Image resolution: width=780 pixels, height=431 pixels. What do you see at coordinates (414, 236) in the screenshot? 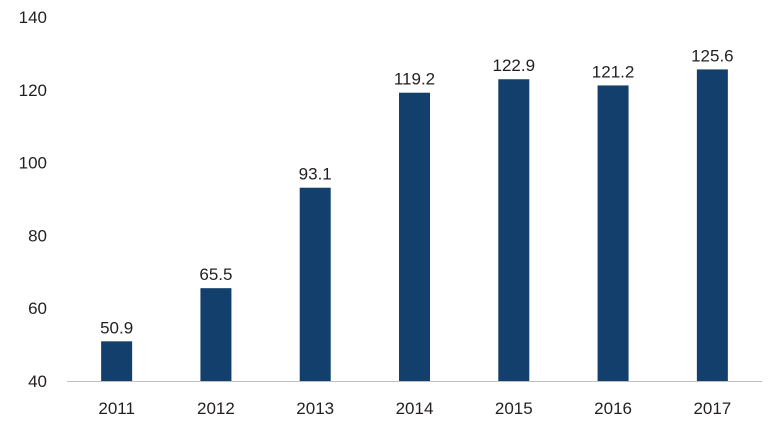
I see `bar-2014` at bounding box center [414, 236].